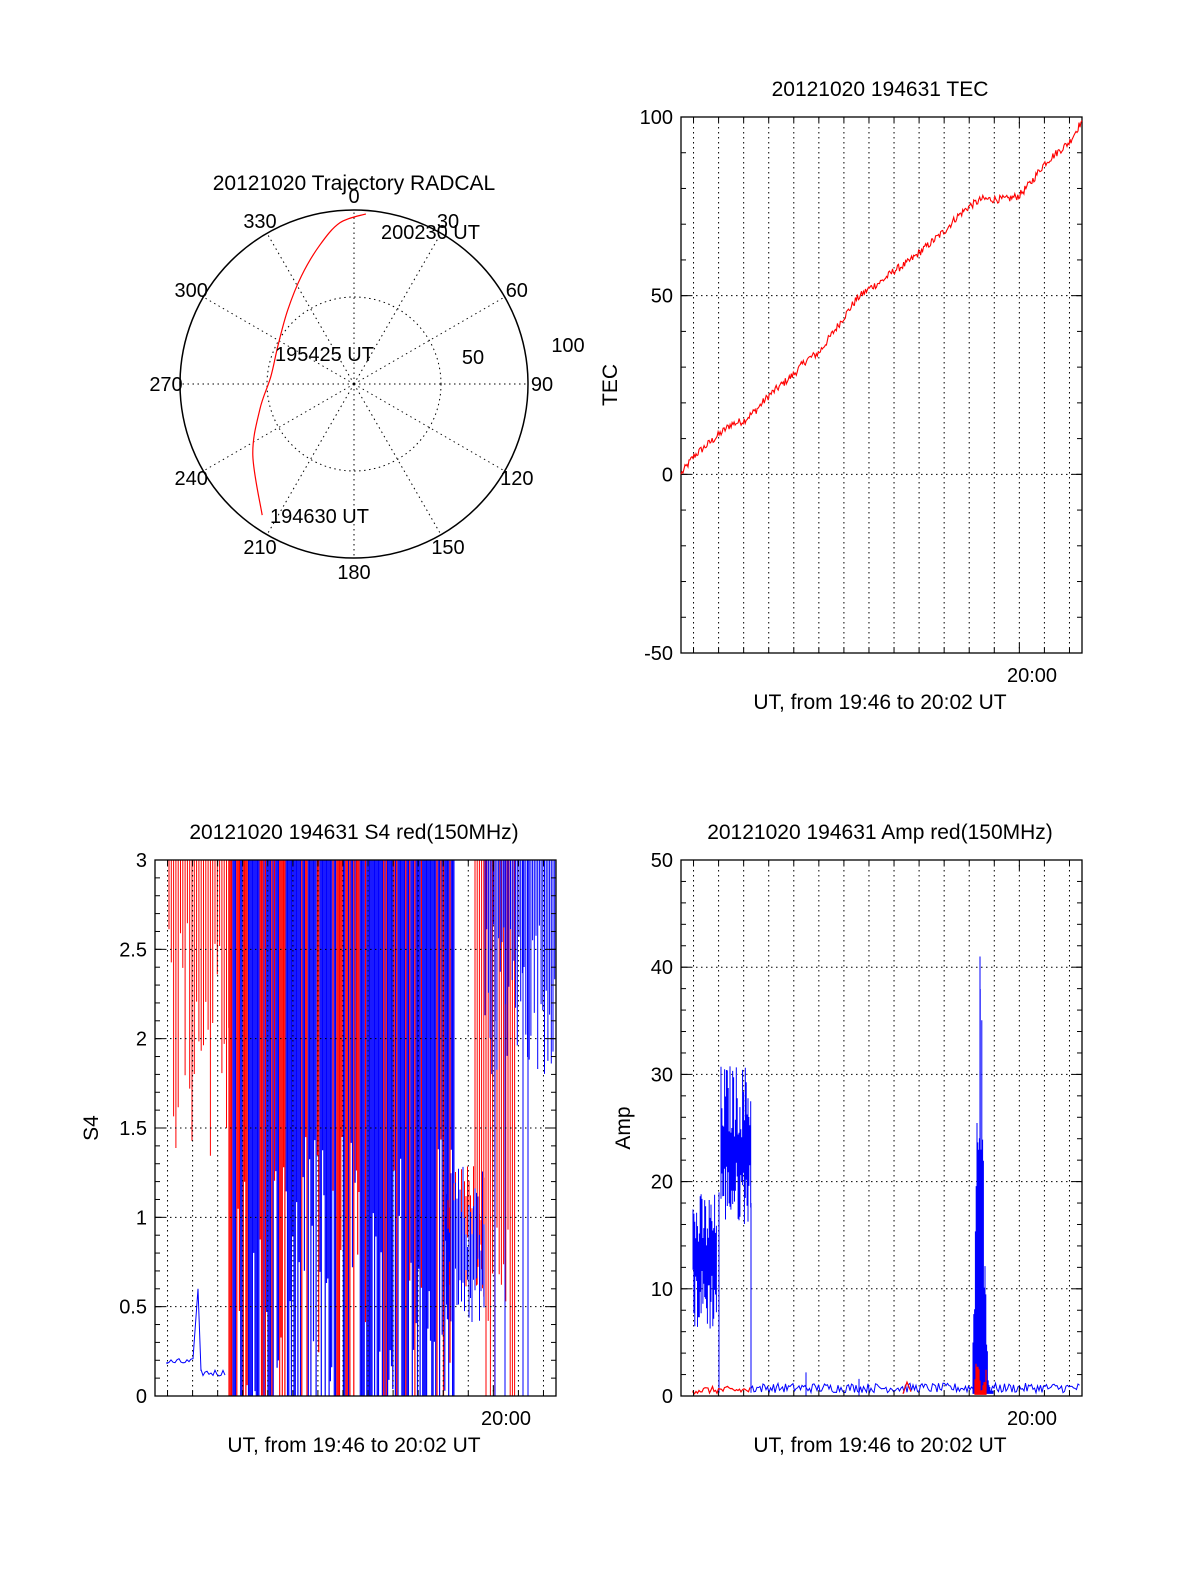 The image size is (1200, 1575). Describe the element at coordinates (141, 1218) in the screenshot. I see `y-tick-label-1: 1` at that location.